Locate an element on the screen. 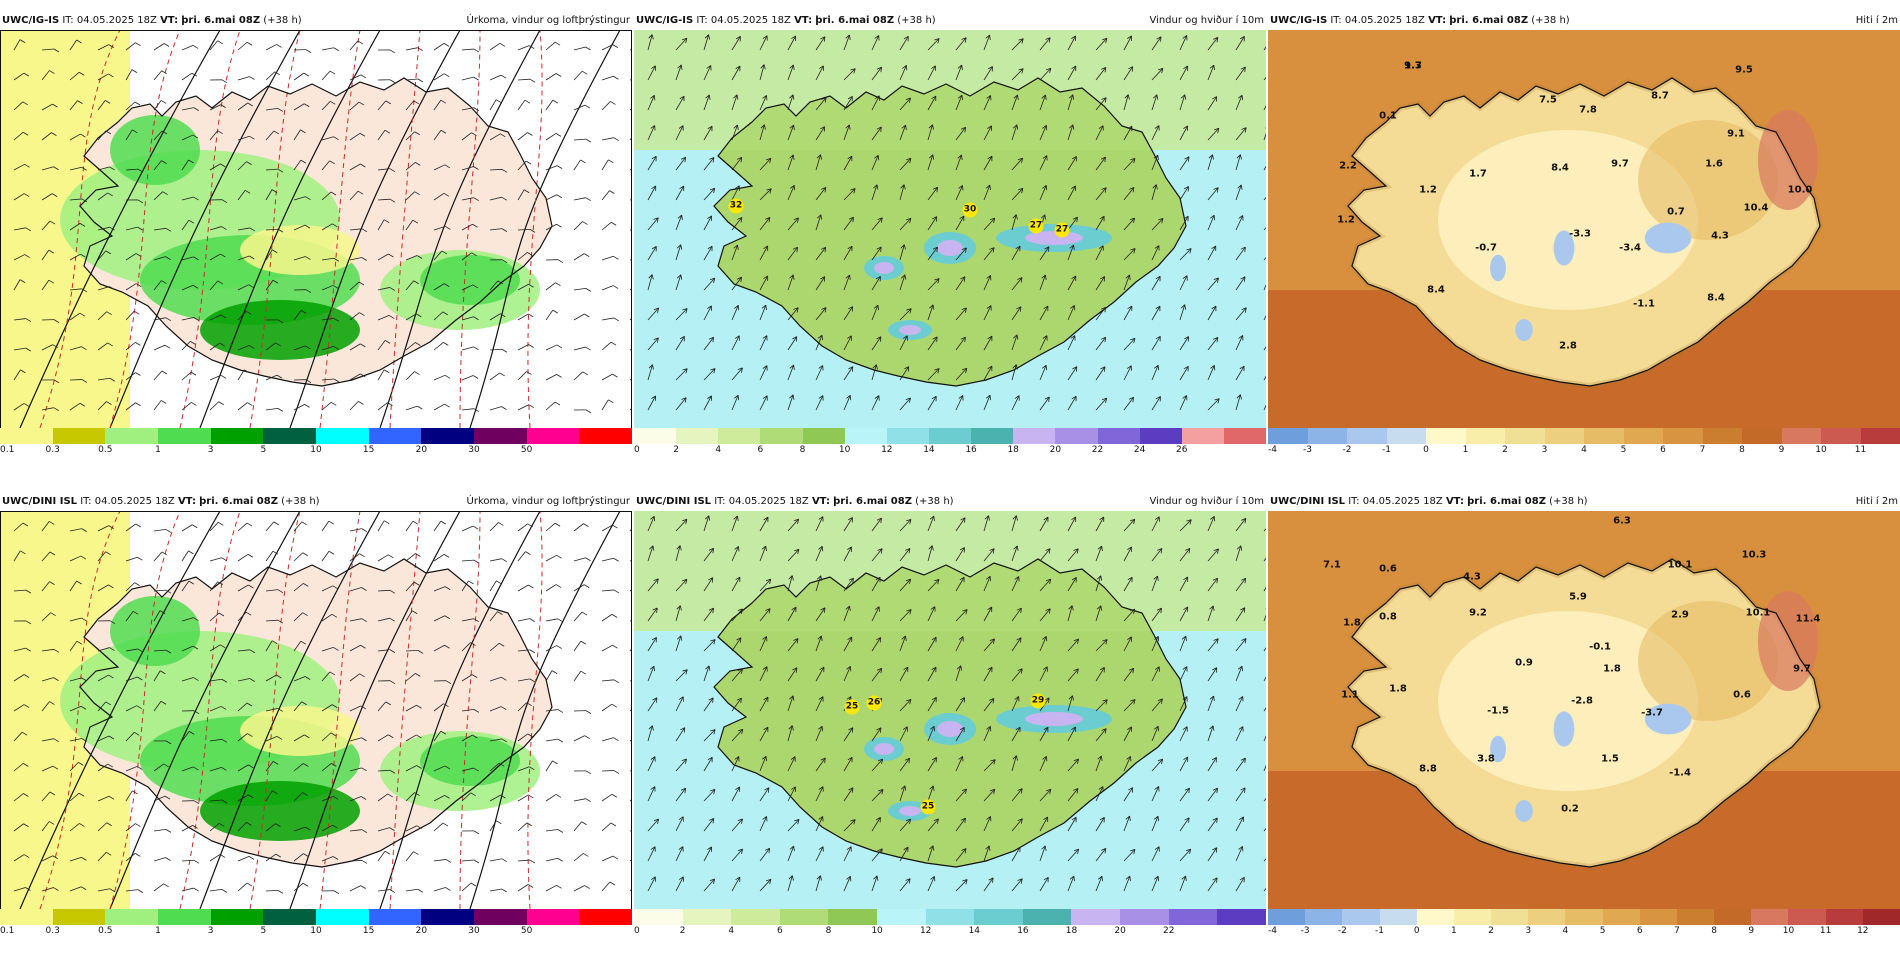  valid-time: þri. 6.mai 08Z is located at coordinates (854, 20).